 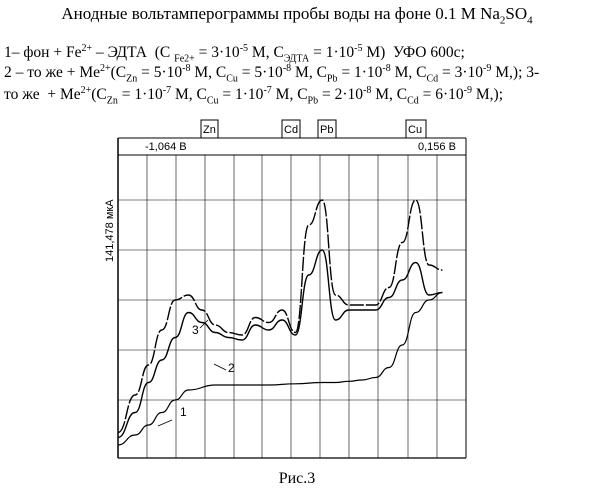 I want to click on zn-label: Zn, so click(x=209, y=130).